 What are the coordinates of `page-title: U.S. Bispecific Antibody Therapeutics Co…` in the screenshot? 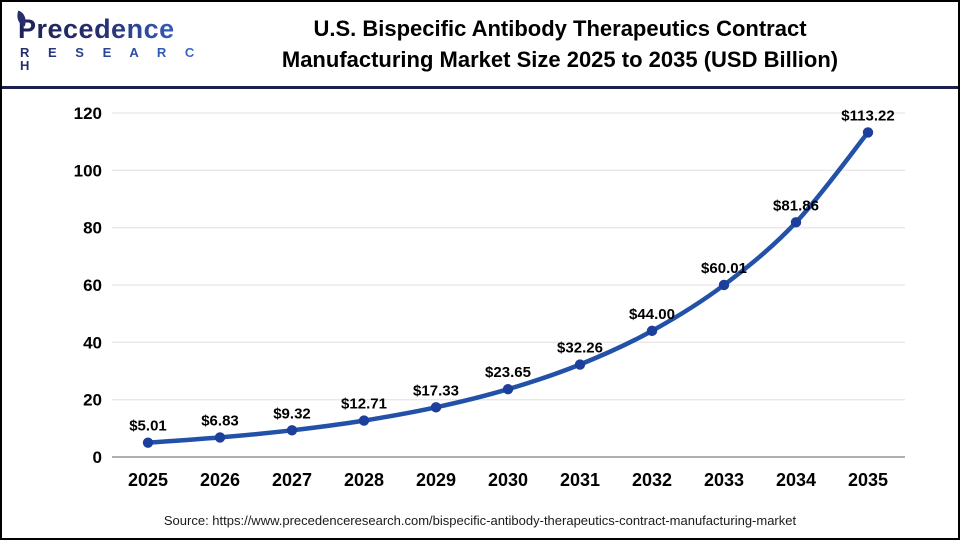 It's located at (590, 44).